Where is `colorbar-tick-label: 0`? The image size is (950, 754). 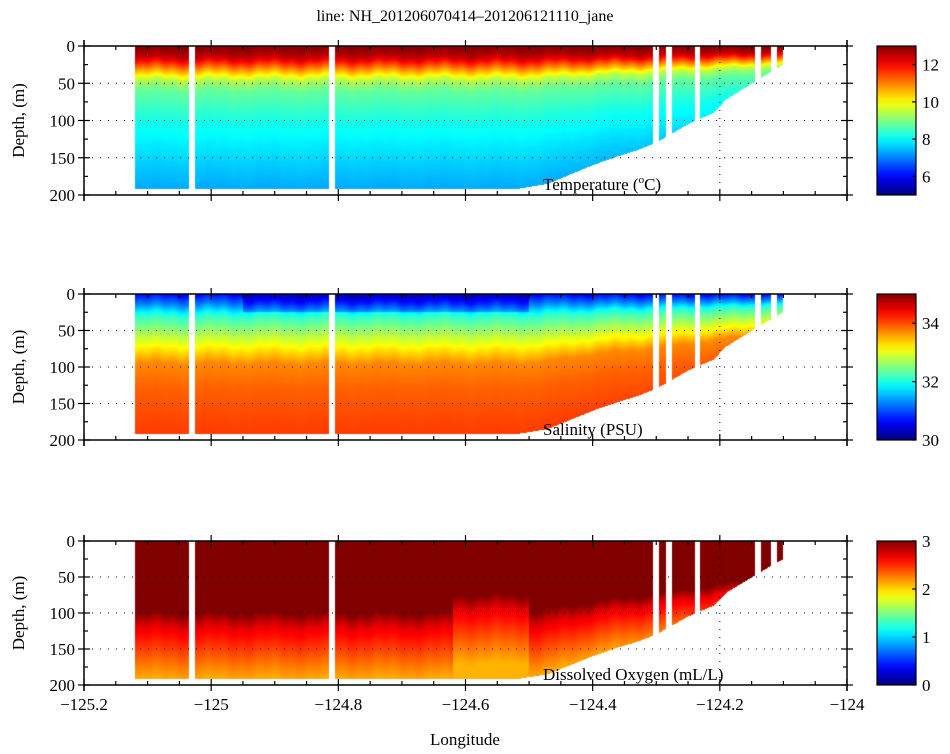 colorbar-tick-label: 0 is located at coordinates (926, 685).